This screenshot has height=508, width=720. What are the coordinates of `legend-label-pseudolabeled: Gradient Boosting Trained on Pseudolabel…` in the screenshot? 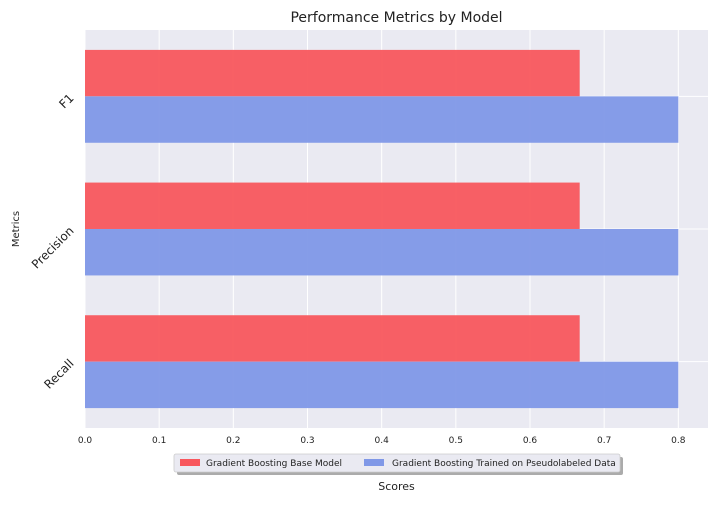 It's located at (504, 464).